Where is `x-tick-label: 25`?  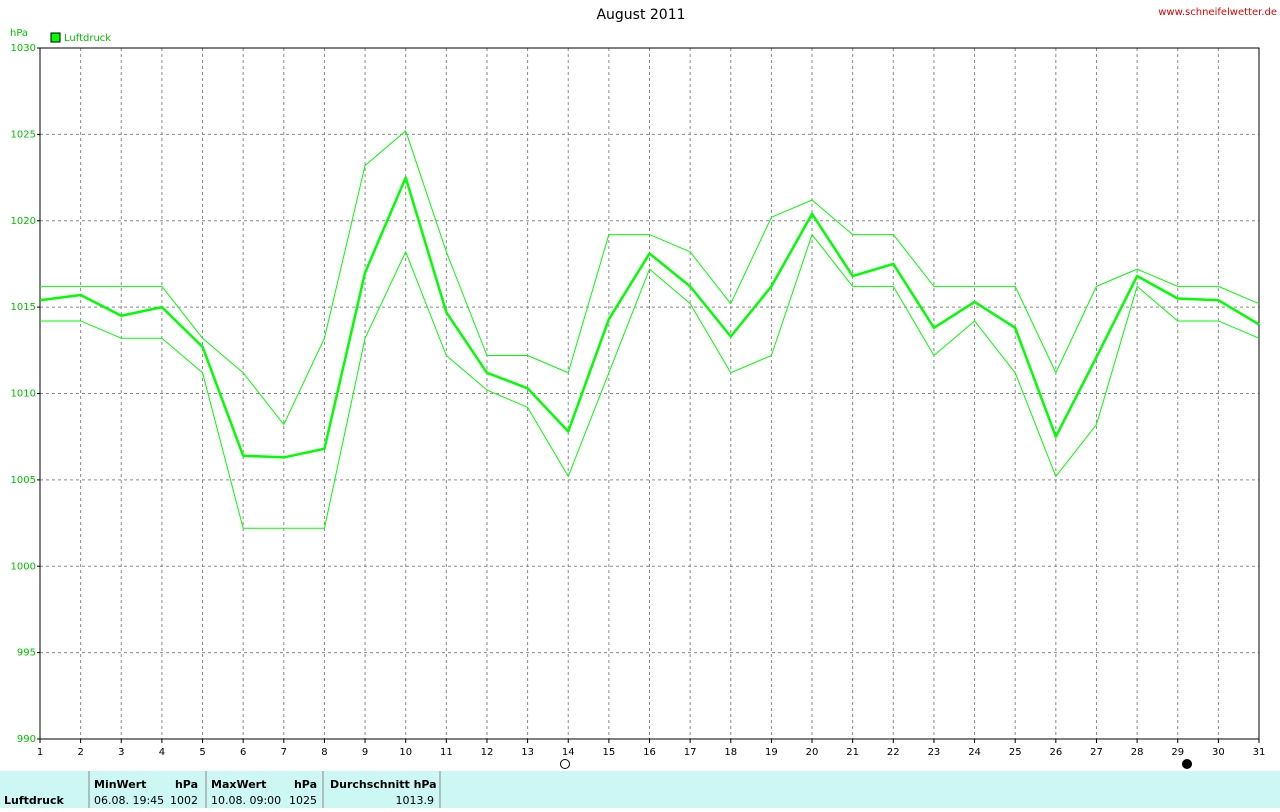
x-tick-label: 25 is located at coordinates (1015, 752).